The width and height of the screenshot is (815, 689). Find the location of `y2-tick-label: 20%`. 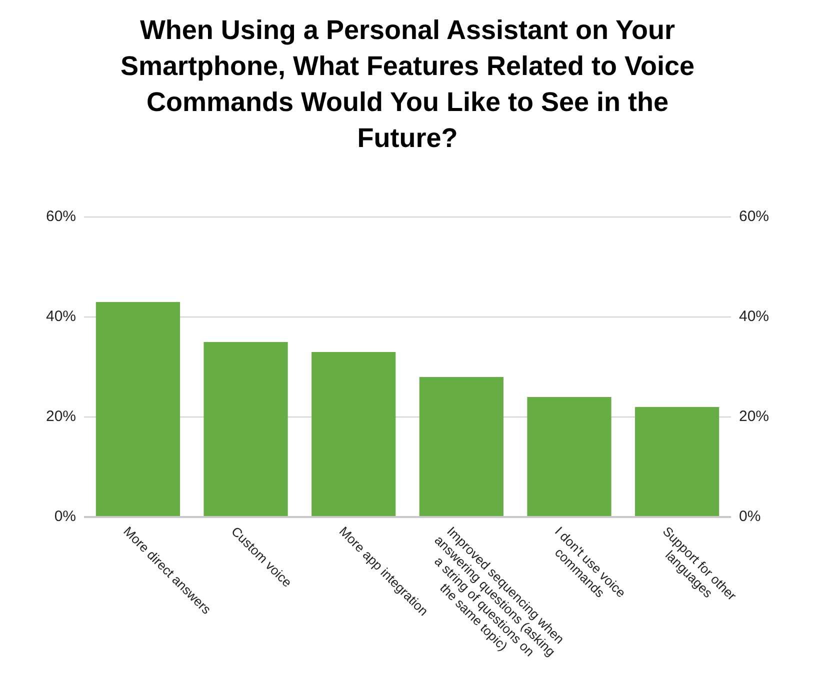

y2-tick-label: 20% is located at coordinates (754, 417).